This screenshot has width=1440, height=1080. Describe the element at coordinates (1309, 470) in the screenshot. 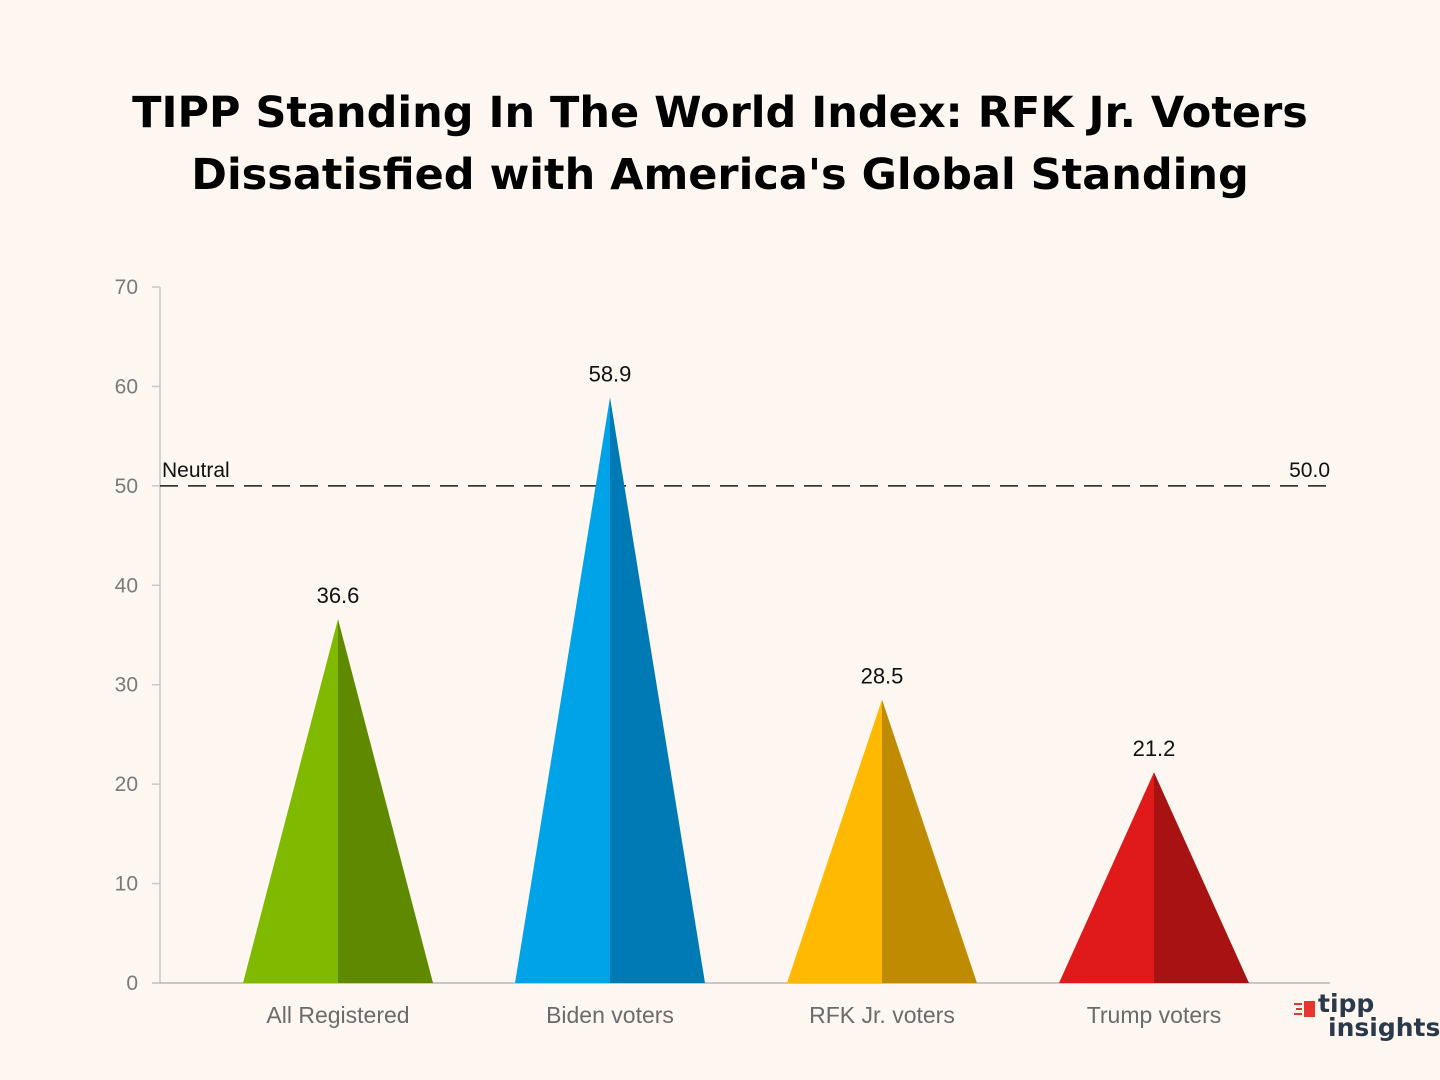

I see `neutral-value-label: 50.0` at that location.